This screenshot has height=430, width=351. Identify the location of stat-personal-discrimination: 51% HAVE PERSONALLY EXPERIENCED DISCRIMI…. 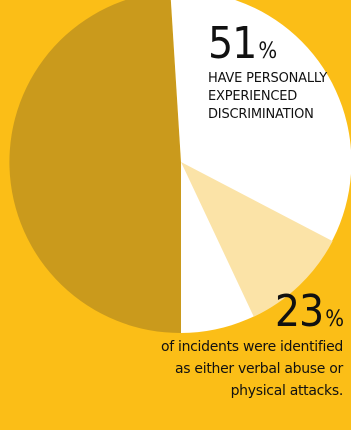
(279, 73).